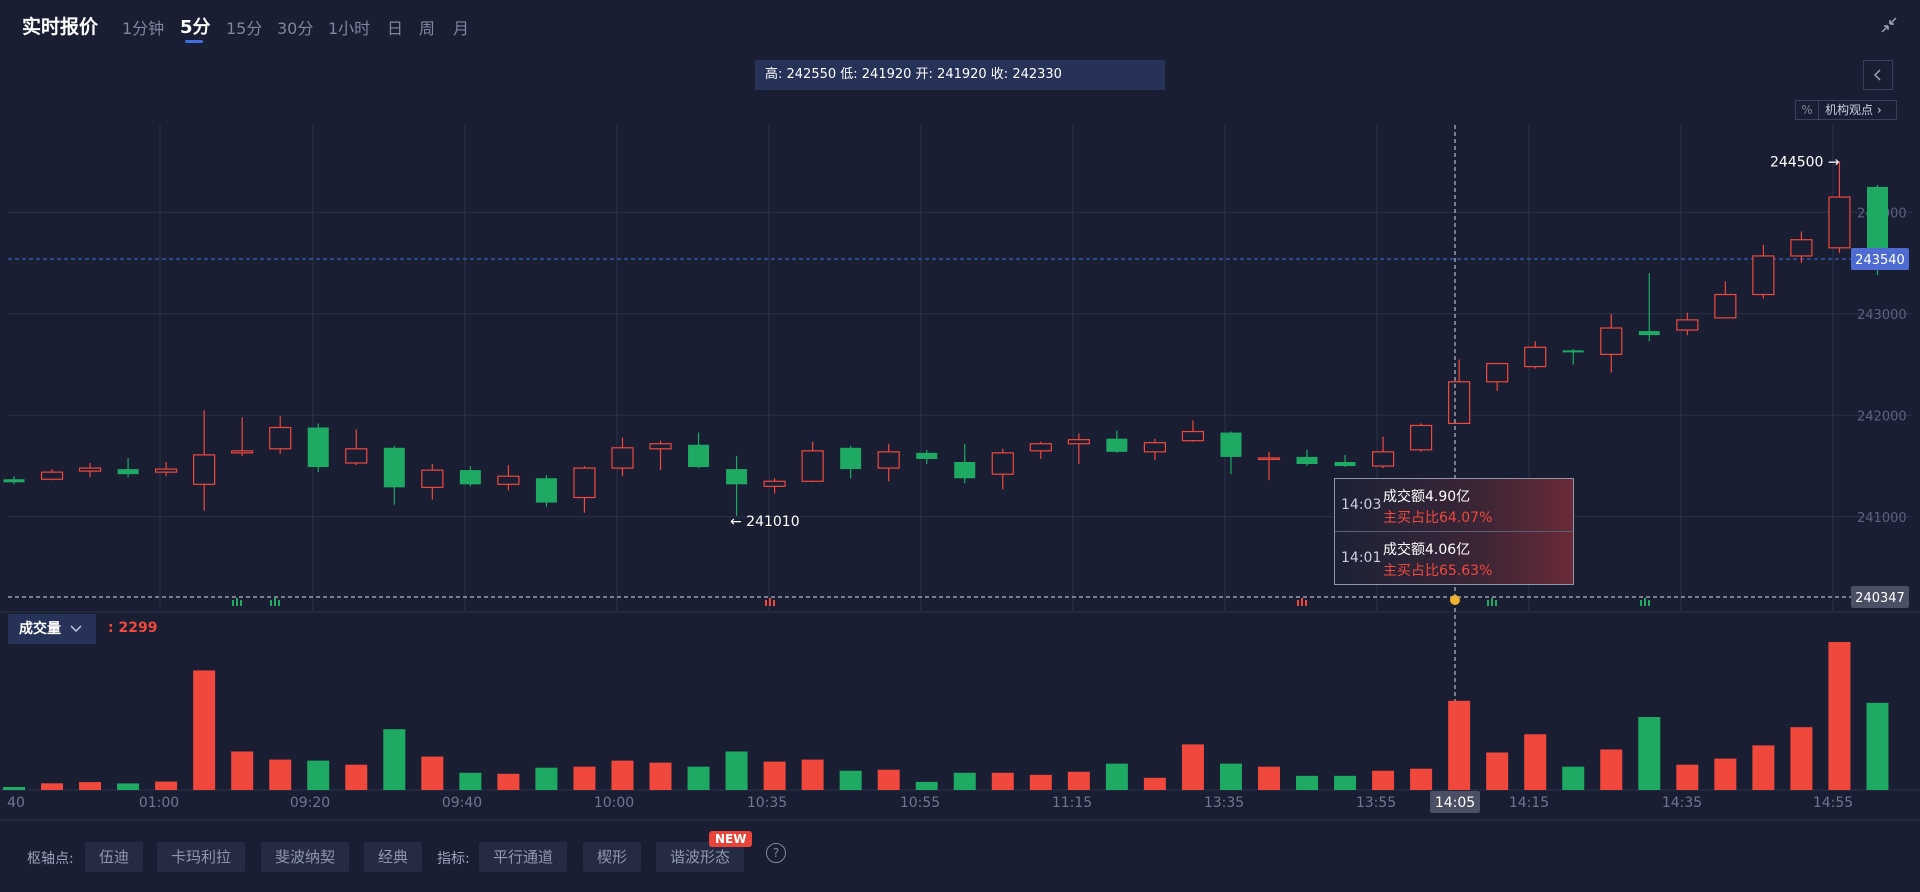  I want to click on period-1min: 1分钟, so click(143, 28).